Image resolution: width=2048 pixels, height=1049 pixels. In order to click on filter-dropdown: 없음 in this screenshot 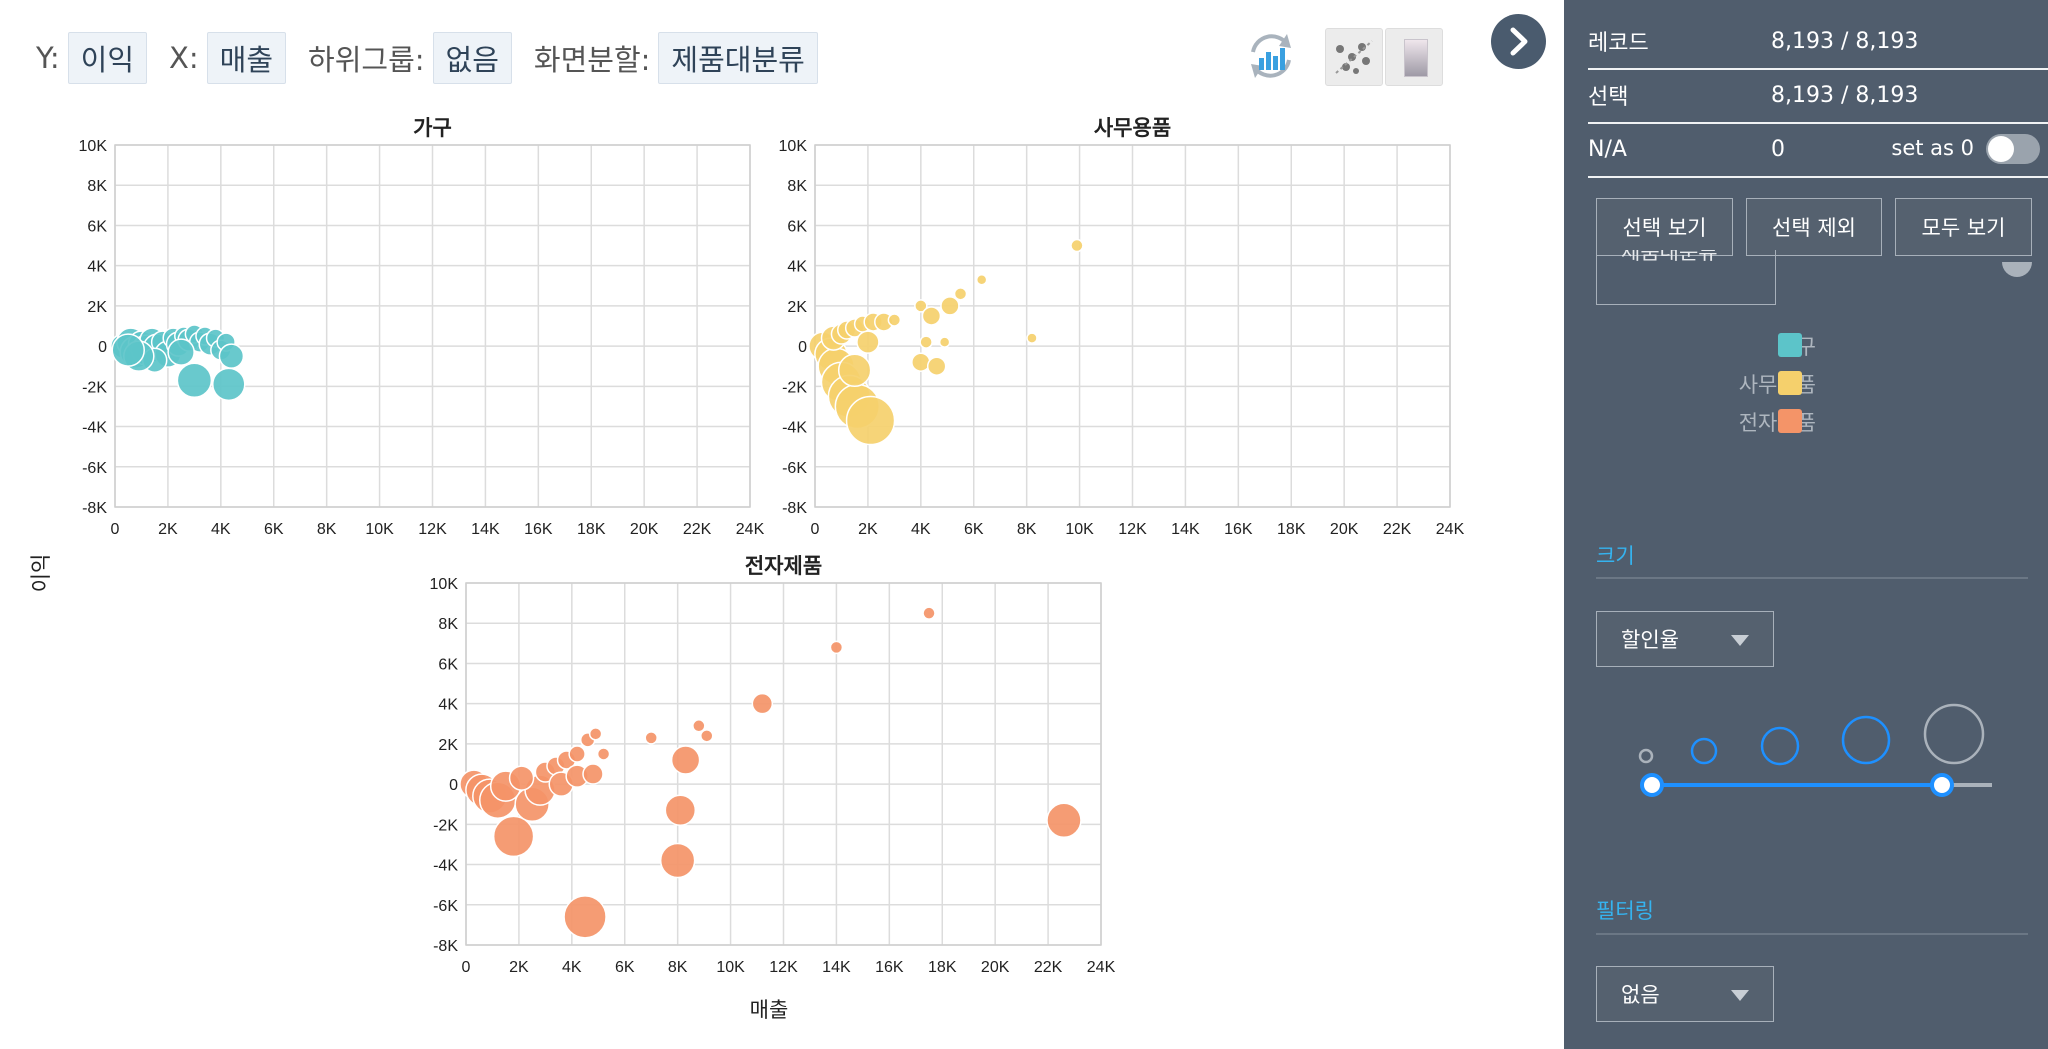, I will do `click(1685, 994)`.